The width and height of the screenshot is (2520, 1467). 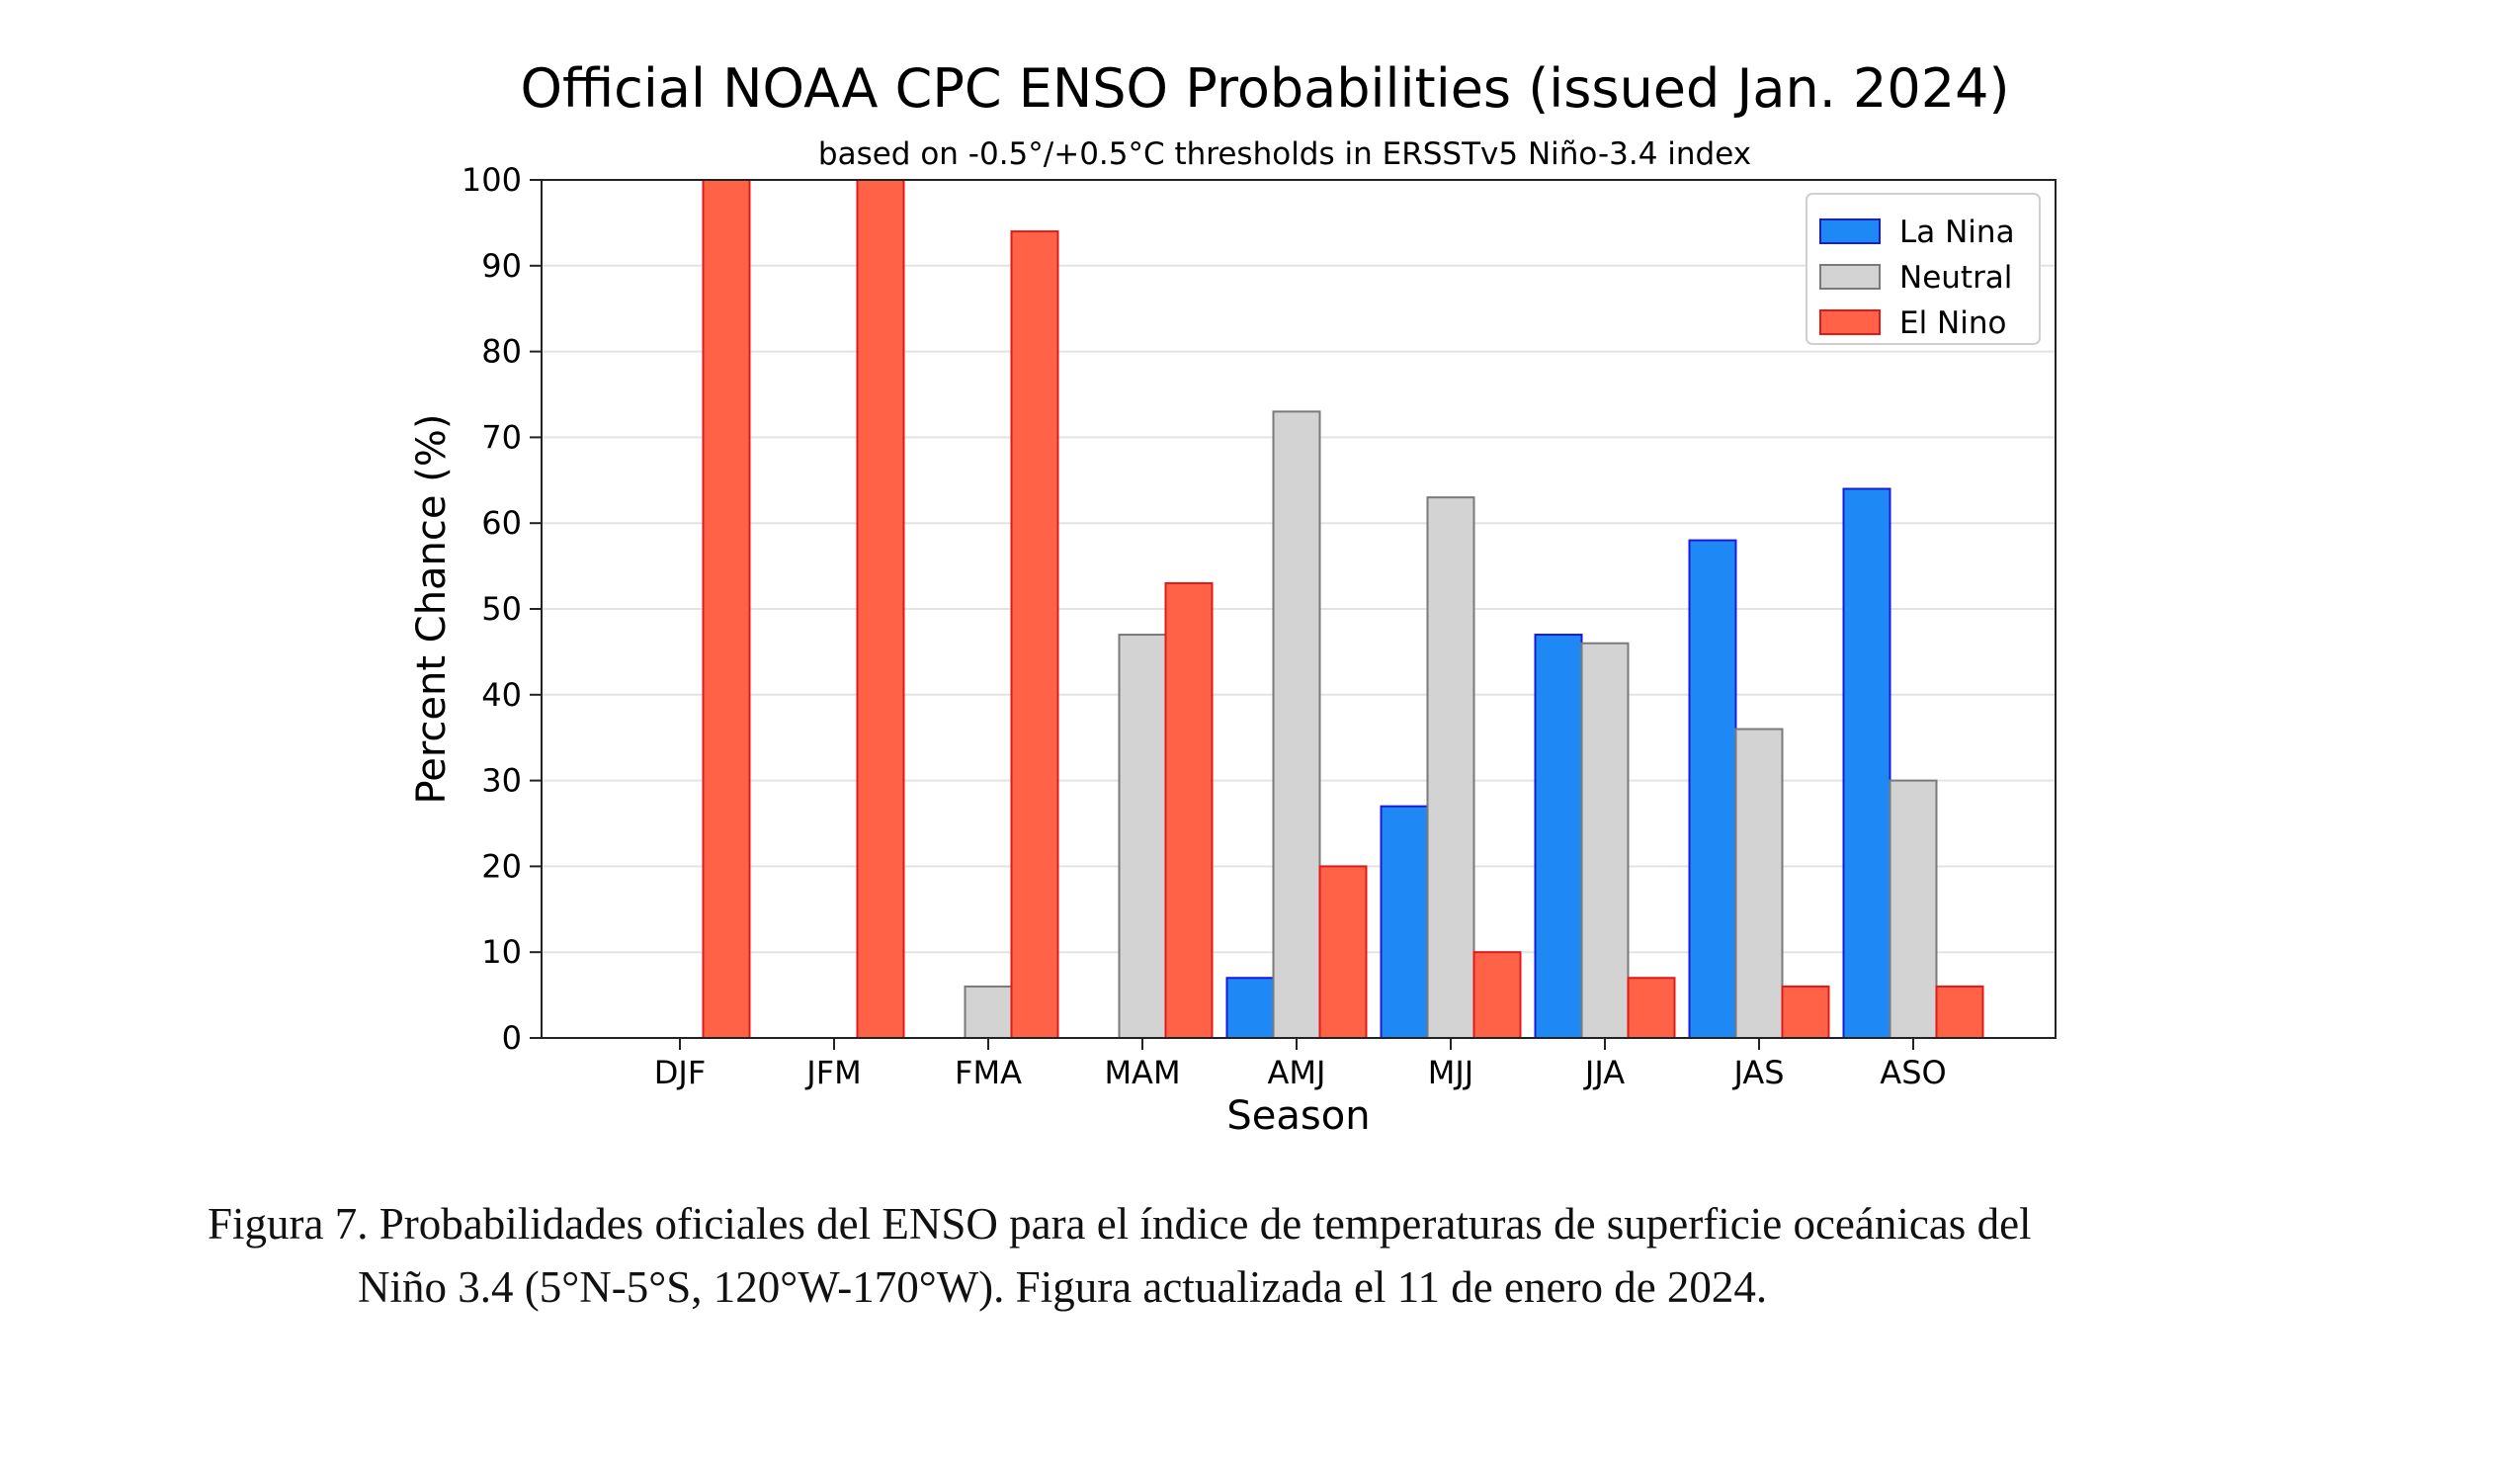 What do you see at coordinates (1497, 995) in the screenshot?
I see `bar-el-nino-mjj` at bounding box center [1497, 995].